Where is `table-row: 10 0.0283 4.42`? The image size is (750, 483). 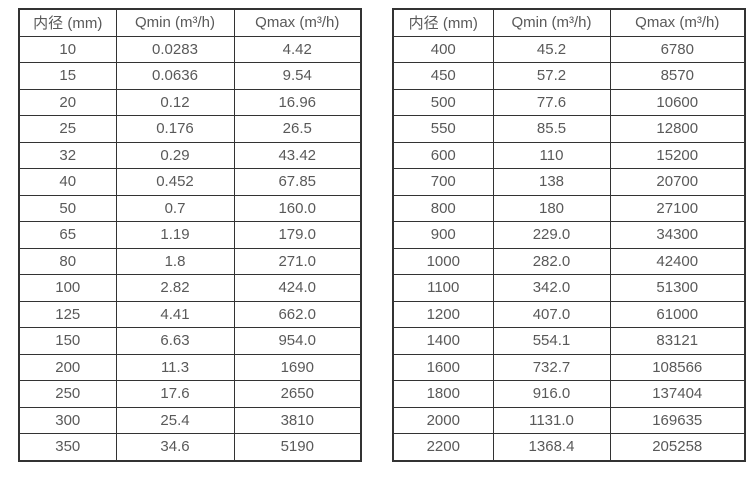
table-row: 10 0.0283 4.42 is located at coordinates (190, 49).